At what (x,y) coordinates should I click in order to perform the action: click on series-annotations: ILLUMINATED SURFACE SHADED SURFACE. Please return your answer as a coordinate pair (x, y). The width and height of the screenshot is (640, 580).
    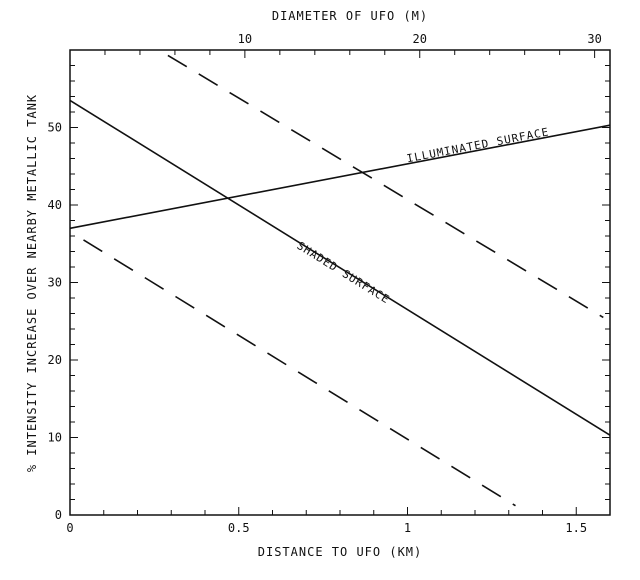
    Looking at the image, I should click on (423, 215).